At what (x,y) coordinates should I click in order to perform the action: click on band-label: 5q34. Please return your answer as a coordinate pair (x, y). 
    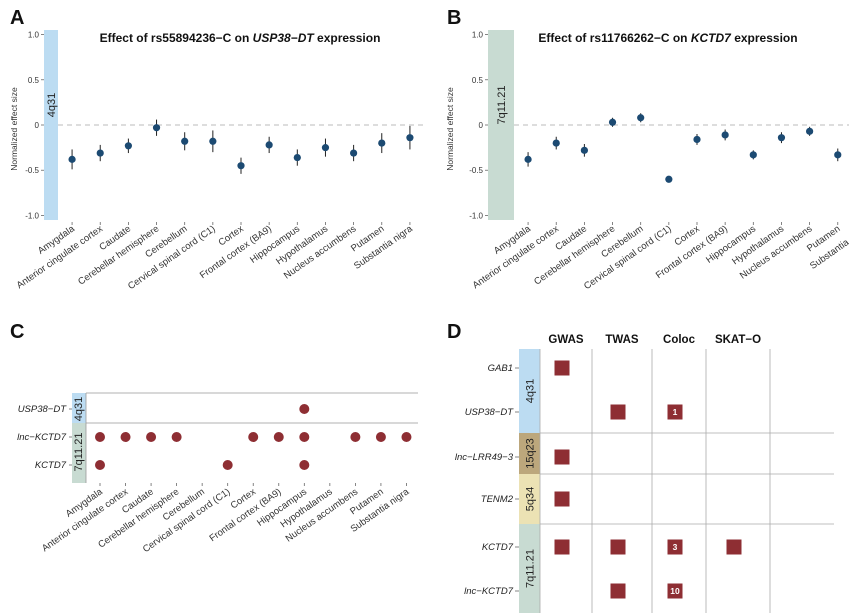
    Looking at the image, I should click on (531, 499).